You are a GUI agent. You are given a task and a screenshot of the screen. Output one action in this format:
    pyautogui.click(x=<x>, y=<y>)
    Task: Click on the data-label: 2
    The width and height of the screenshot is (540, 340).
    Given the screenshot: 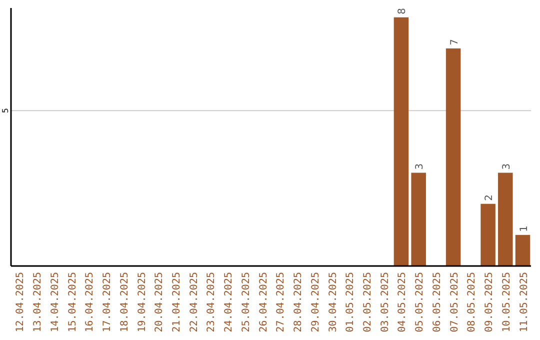 What is the action you would take?
    pyautogui.click(x=490, y=197)
    